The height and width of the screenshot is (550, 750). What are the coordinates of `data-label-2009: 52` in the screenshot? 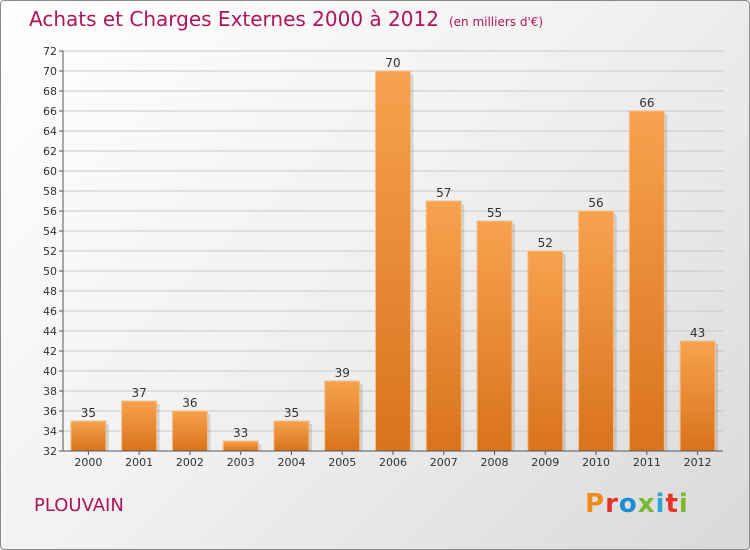 It's located at (545, 243).